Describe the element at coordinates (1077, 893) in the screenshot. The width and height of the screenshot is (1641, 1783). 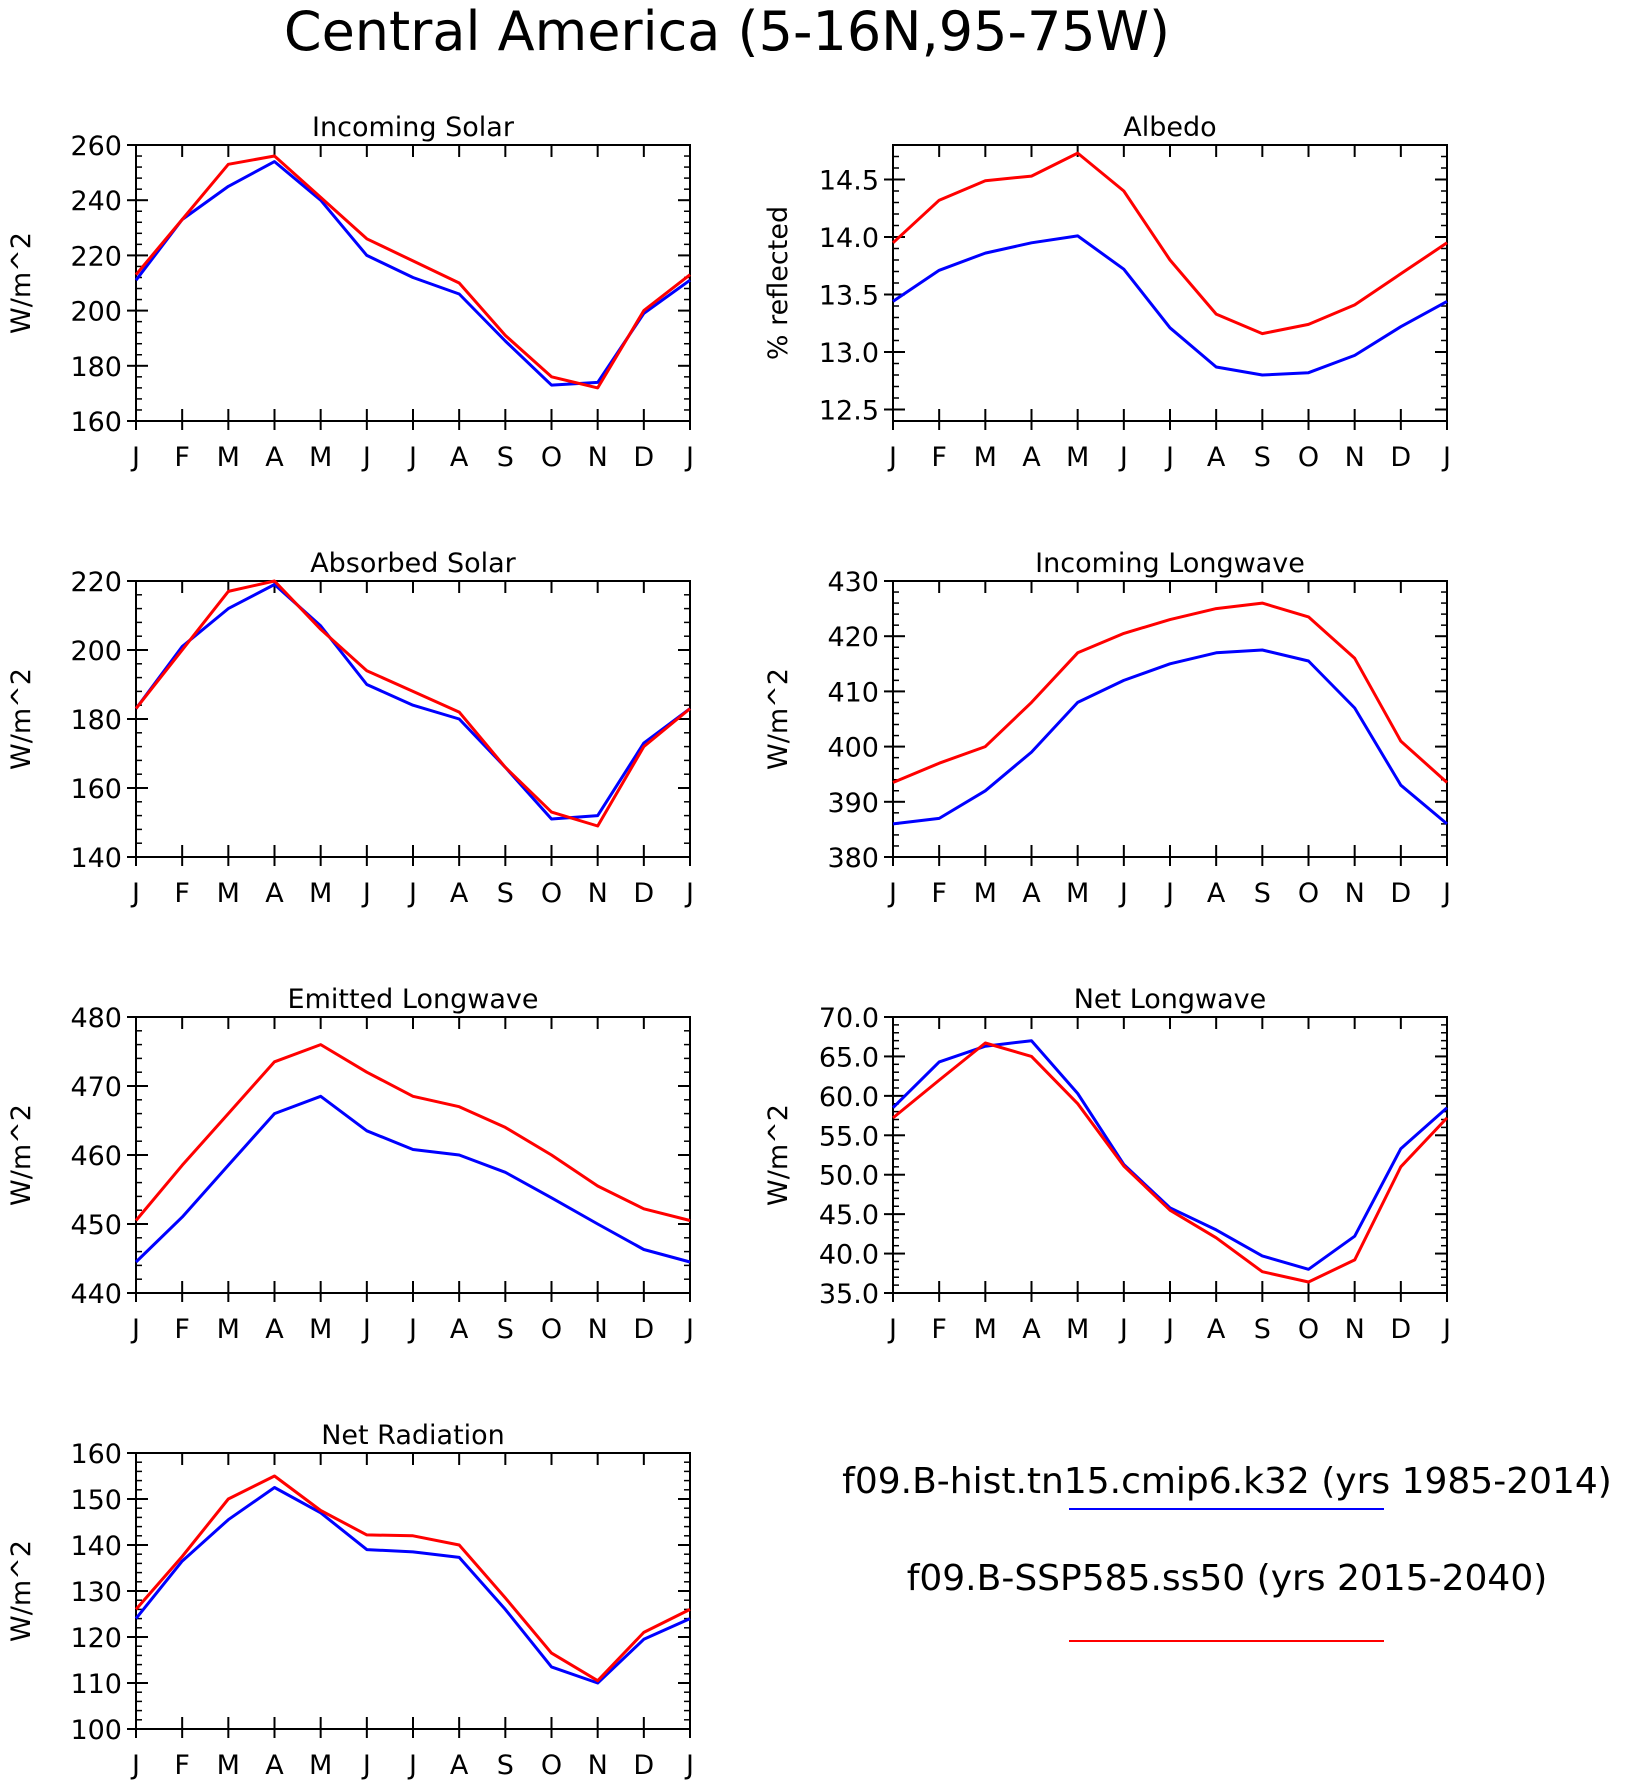
I see `panel-incoming-longwave-xtick-label: M` at that location.